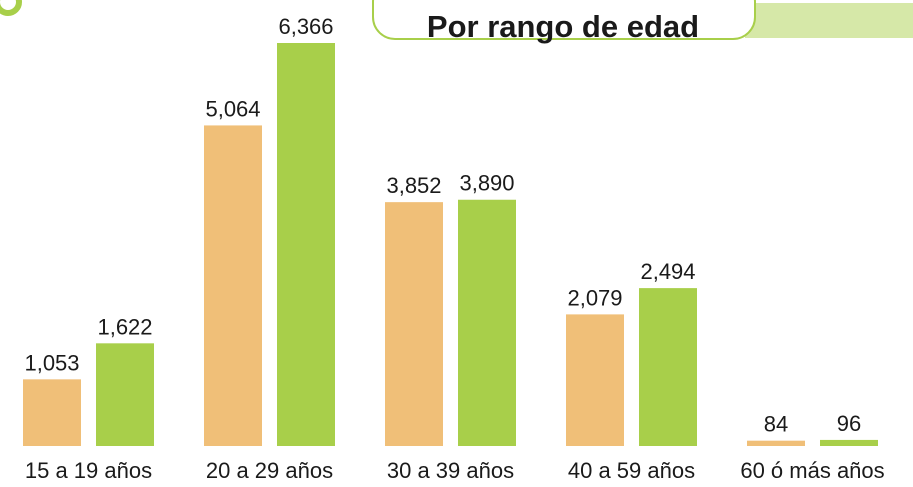 The width and height of the screenshot is (913, 487). Describe the element at coordinates (305, 26) in the screenshot. I see `value-label: 6,366` at that location.